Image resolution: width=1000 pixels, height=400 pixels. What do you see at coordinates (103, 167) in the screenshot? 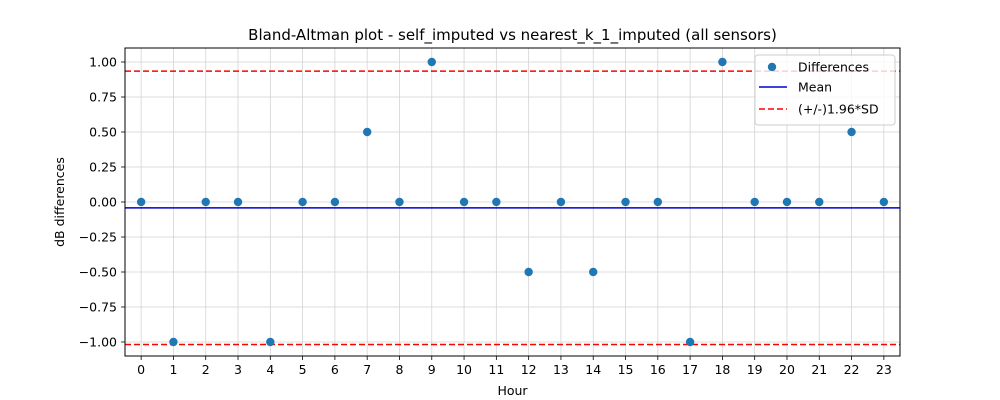
I see `y-tick-label: 0.25` at bounding box center [103, 167].